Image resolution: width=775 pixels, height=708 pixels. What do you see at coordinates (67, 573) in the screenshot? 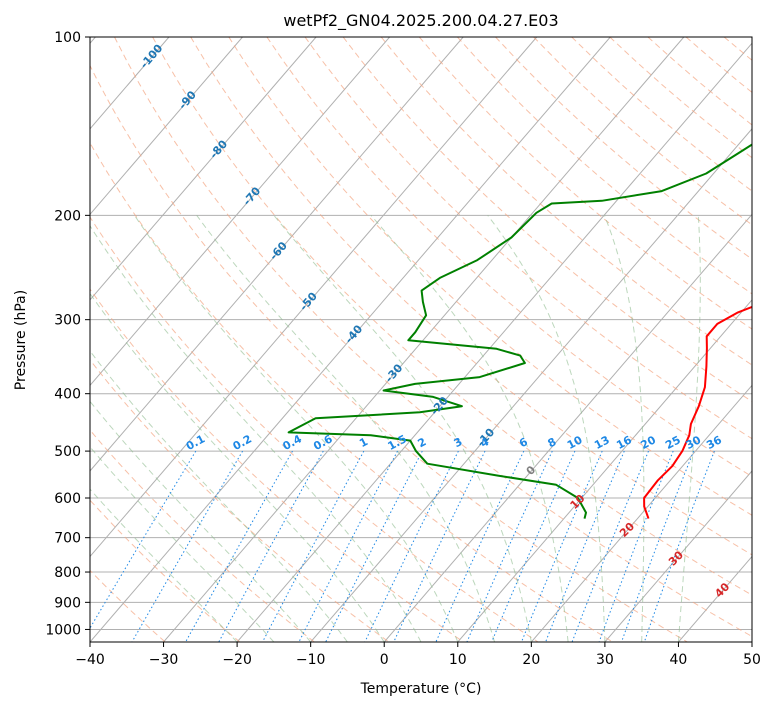
I see `y-tick-label: 800` at bounding box center [67, 573].